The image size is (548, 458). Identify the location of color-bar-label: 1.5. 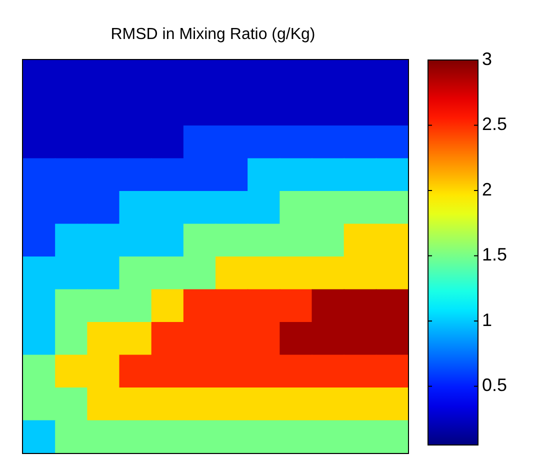
(495, 254).